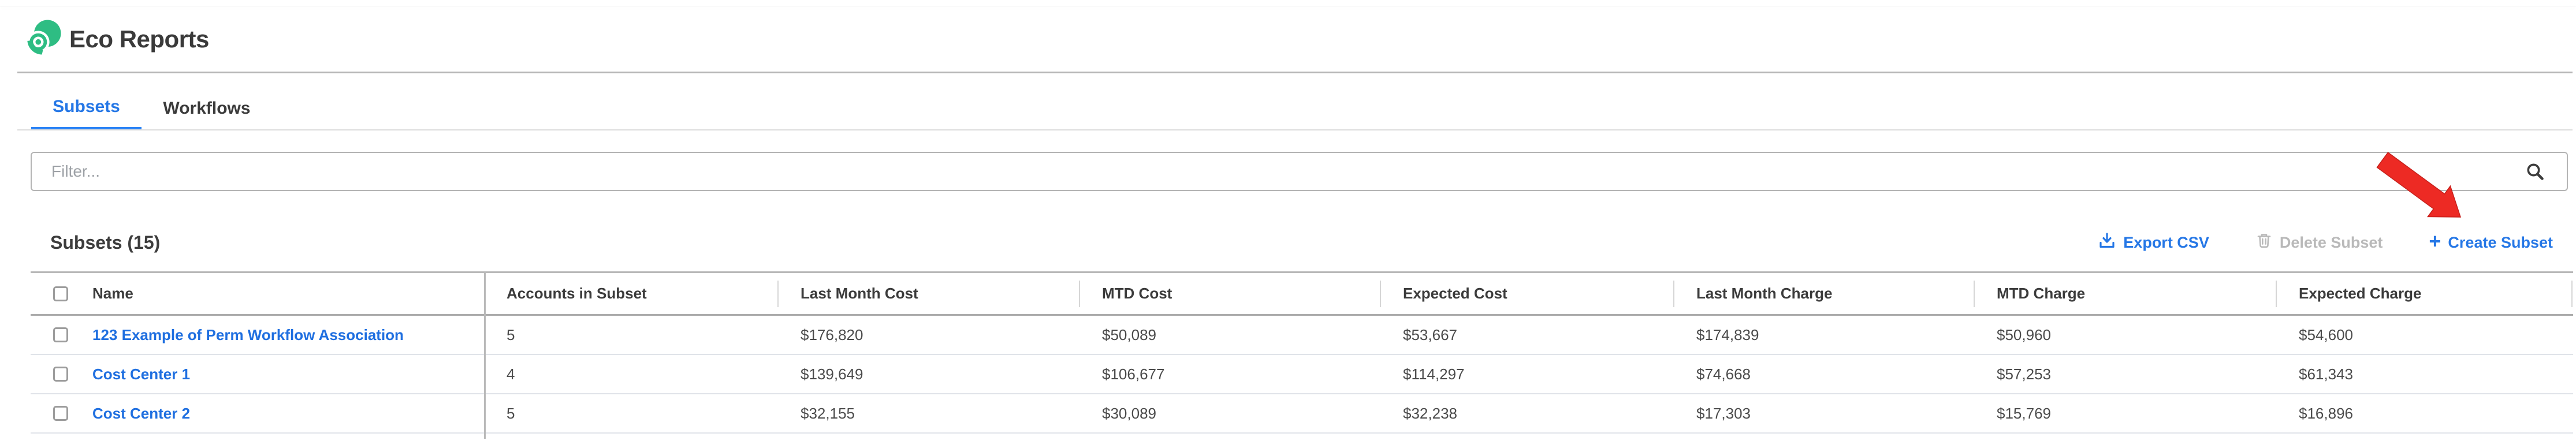  What do you see at coordinates (2360, 293) in the screenshot?
I see `column-header-expected-charge: Expected Charge` at bounding box center [2360, 293].